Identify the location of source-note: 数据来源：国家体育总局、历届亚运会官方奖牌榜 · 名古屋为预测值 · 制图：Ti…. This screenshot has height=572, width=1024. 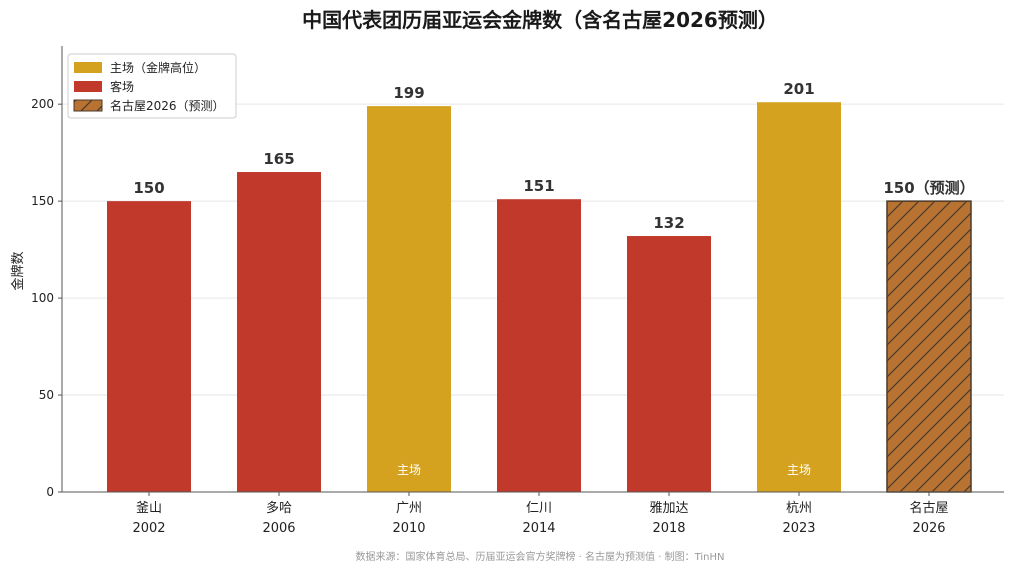
(540, 556).